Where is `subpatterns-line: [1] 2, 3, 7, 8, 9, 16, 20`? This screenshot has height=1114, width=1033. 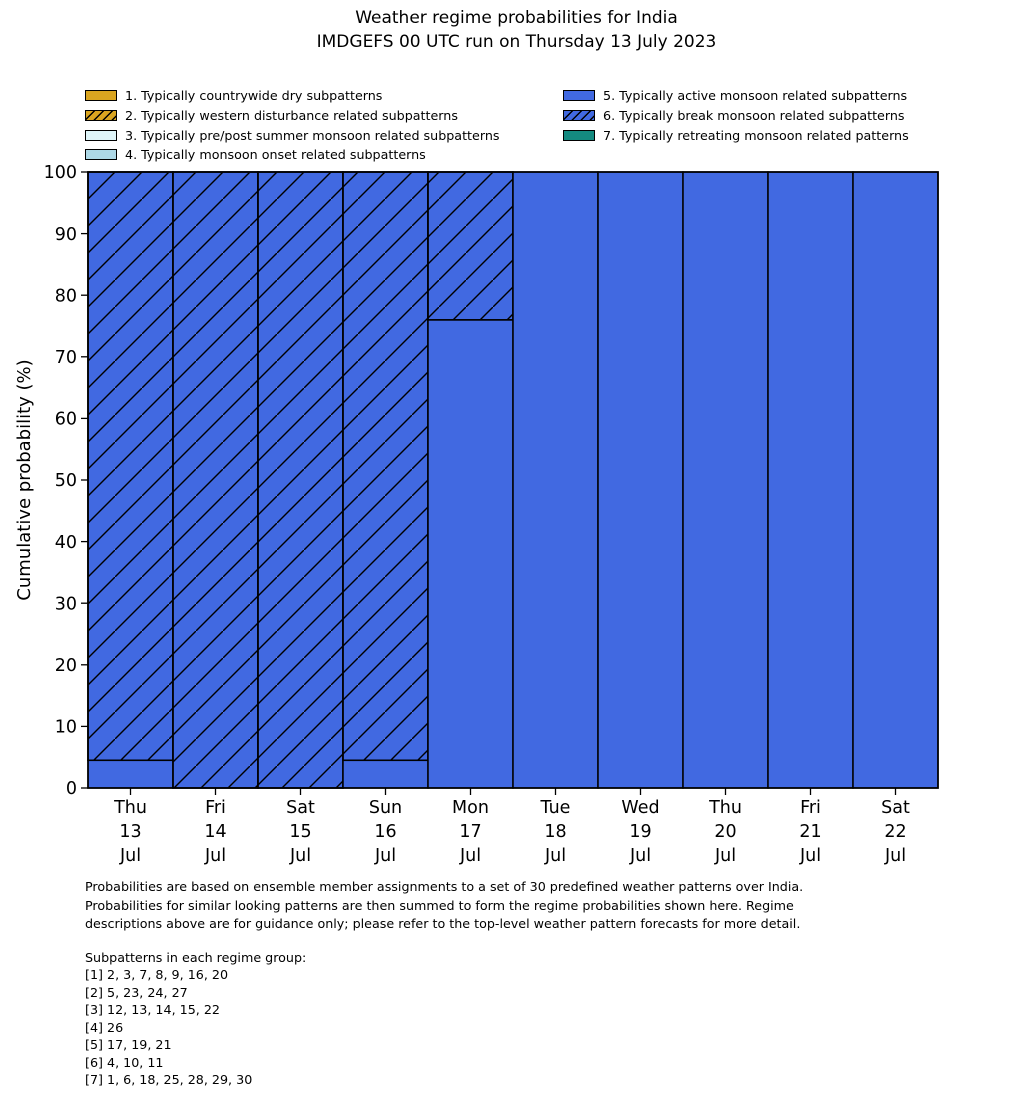
subpatterns-line: [1] 2, 3, 7, 8, 9, 16, 20 is located at coordinates (157, 975).